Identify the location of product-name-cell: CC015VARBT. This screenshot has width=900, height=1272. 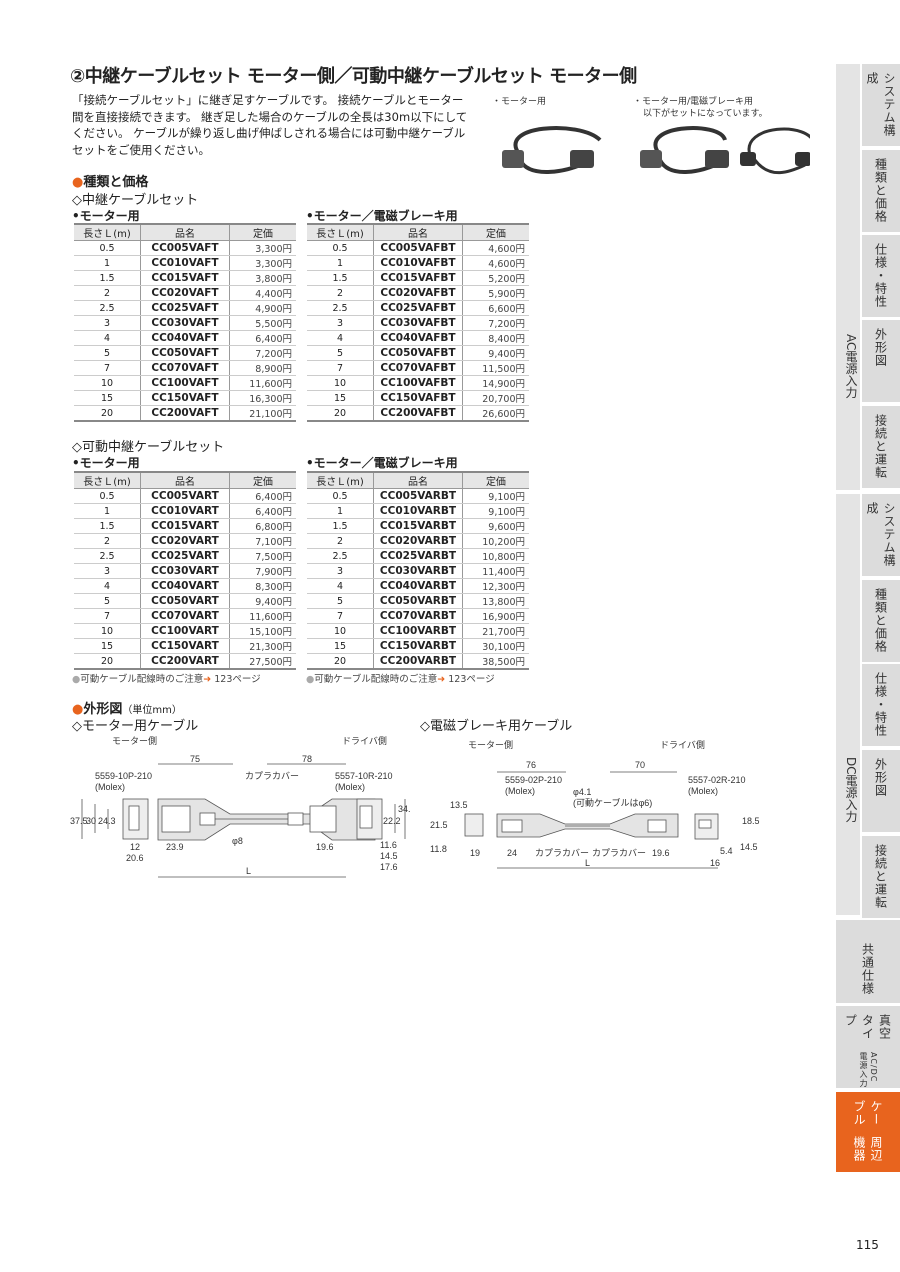
(418, 526).